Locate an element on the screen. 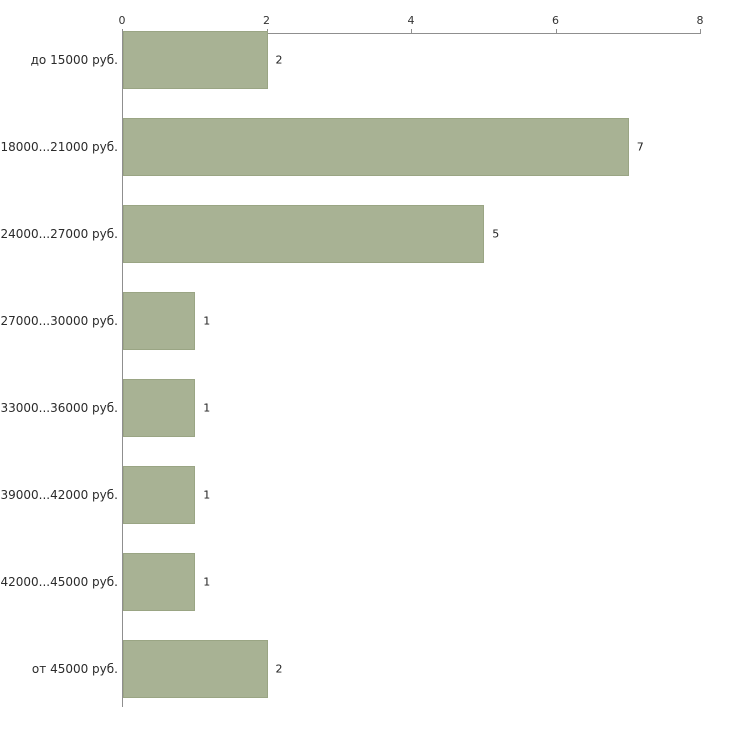  bar-row: 42000...45000 руб. 1 is located at coordinates (350, 582).